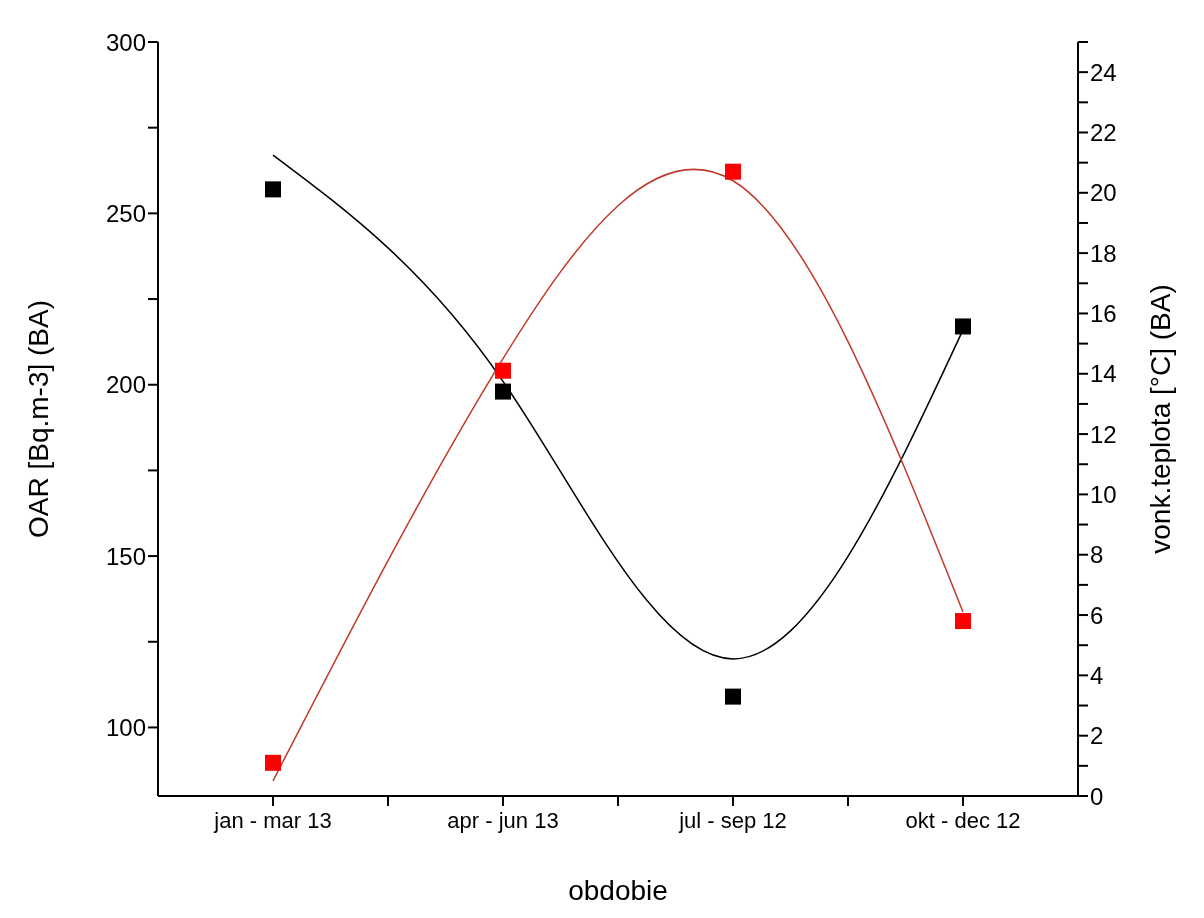 This screenshot has height=918, width=1204. Describe the element at coordinates (125, 213) in the screenshot. I see `y-tick-label: 250` at that location.